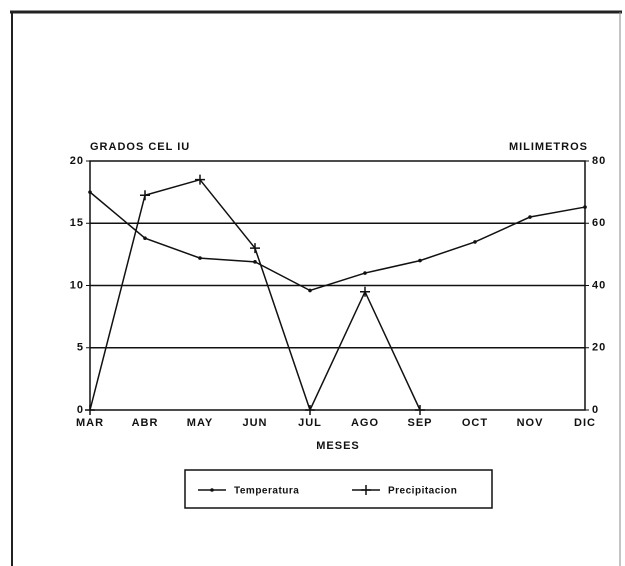  What do you see at coordinates (422, 491) in the screenshot?
I see `legend-label: Precipitacion` at bounding box center [422, 491].